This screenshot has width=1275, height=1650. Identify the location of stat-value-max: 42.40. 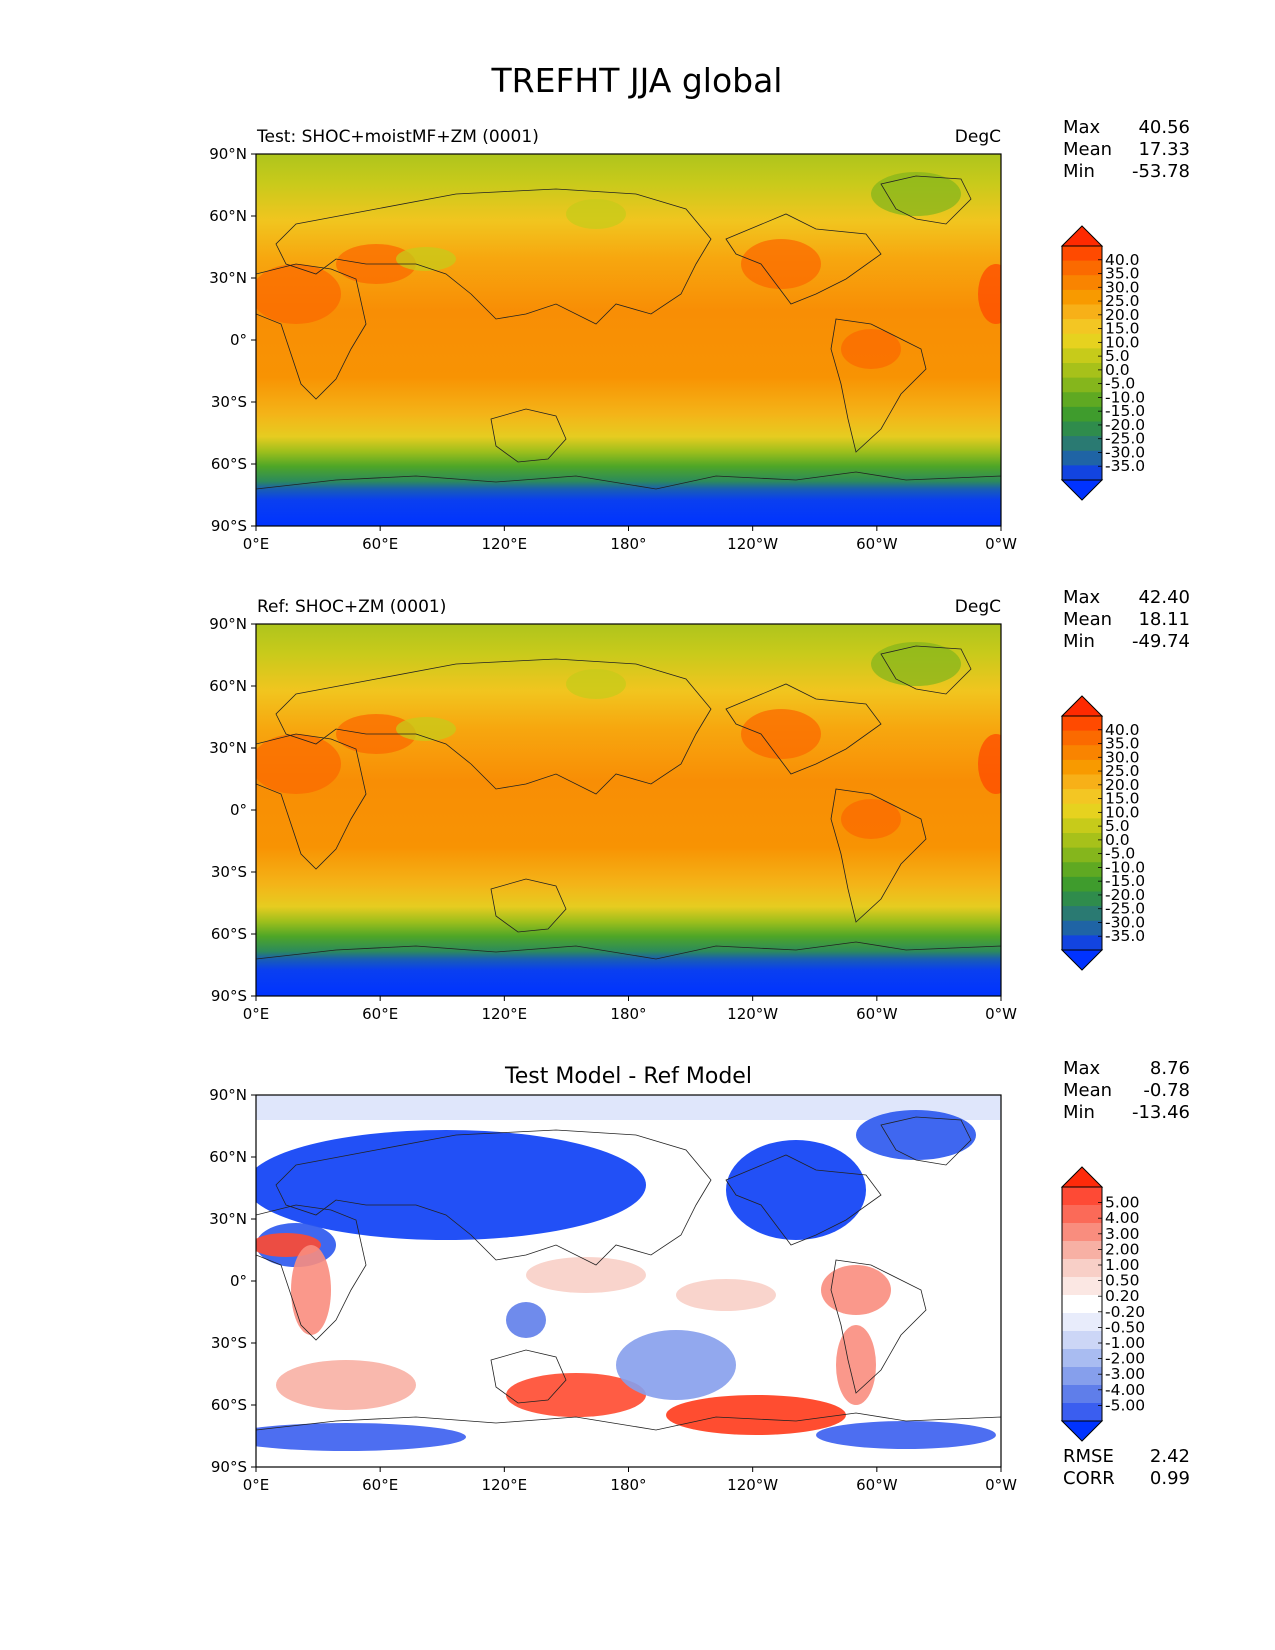
(1164, 597).